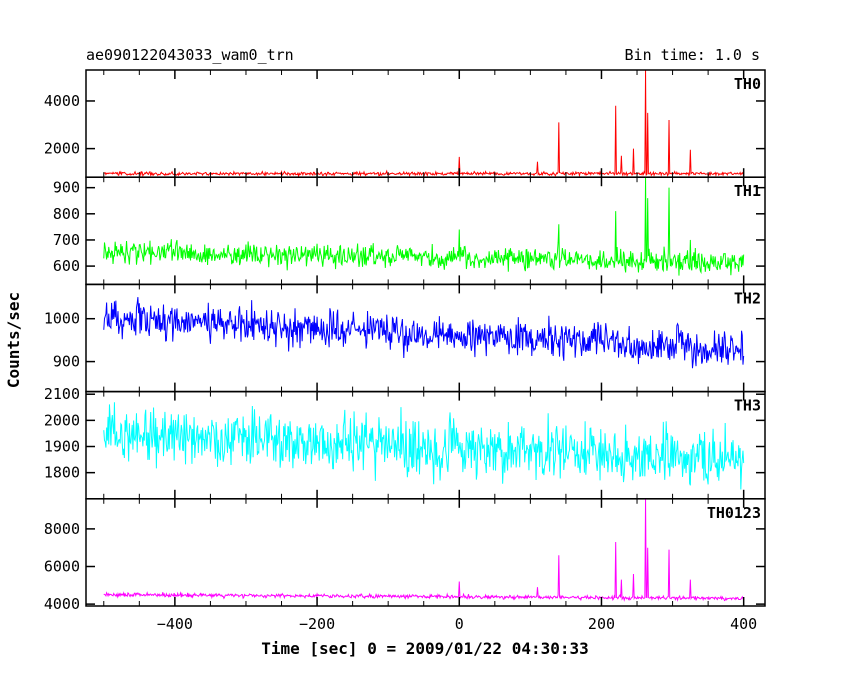 The width and height of the screenshot is (850, 680). I want to click on x-tick-label: 400, so click(743, 624).